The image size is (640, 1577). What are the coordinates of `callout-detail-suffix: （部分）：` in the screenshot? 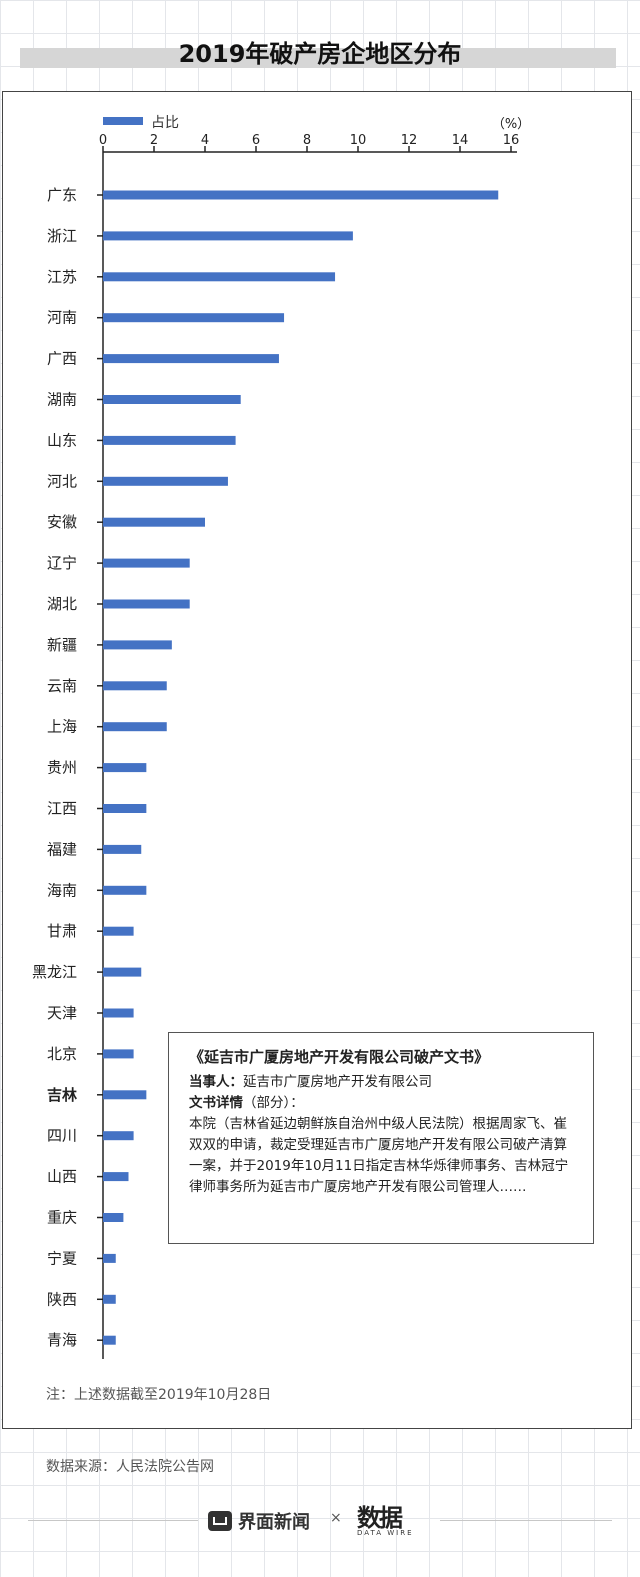 It's located at (273, 1103).